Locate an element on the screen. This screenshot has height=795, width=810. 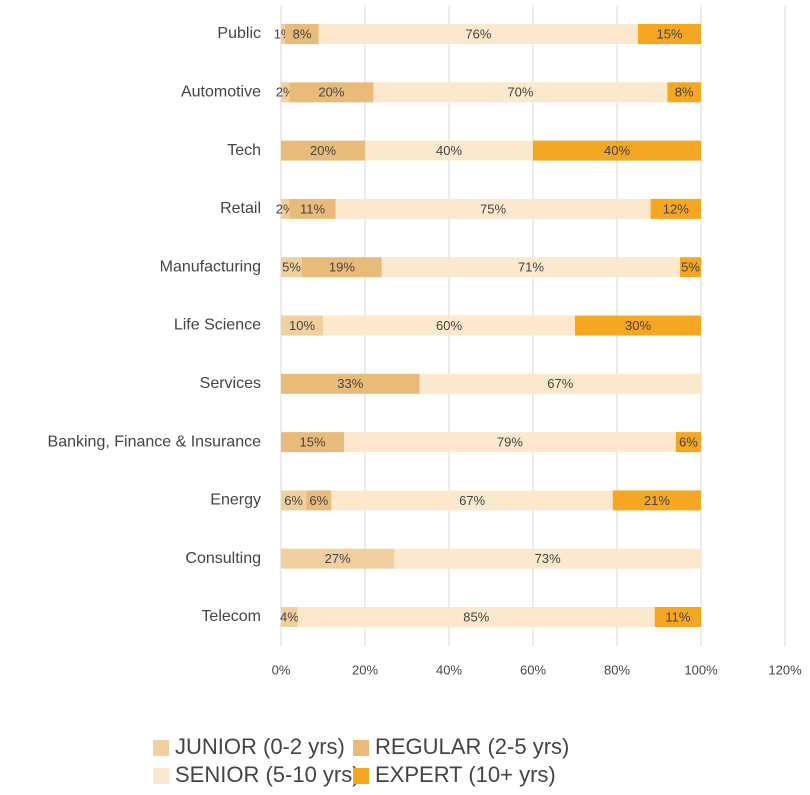
y-tick-label: Telecom is located at coordinates (231, 616).